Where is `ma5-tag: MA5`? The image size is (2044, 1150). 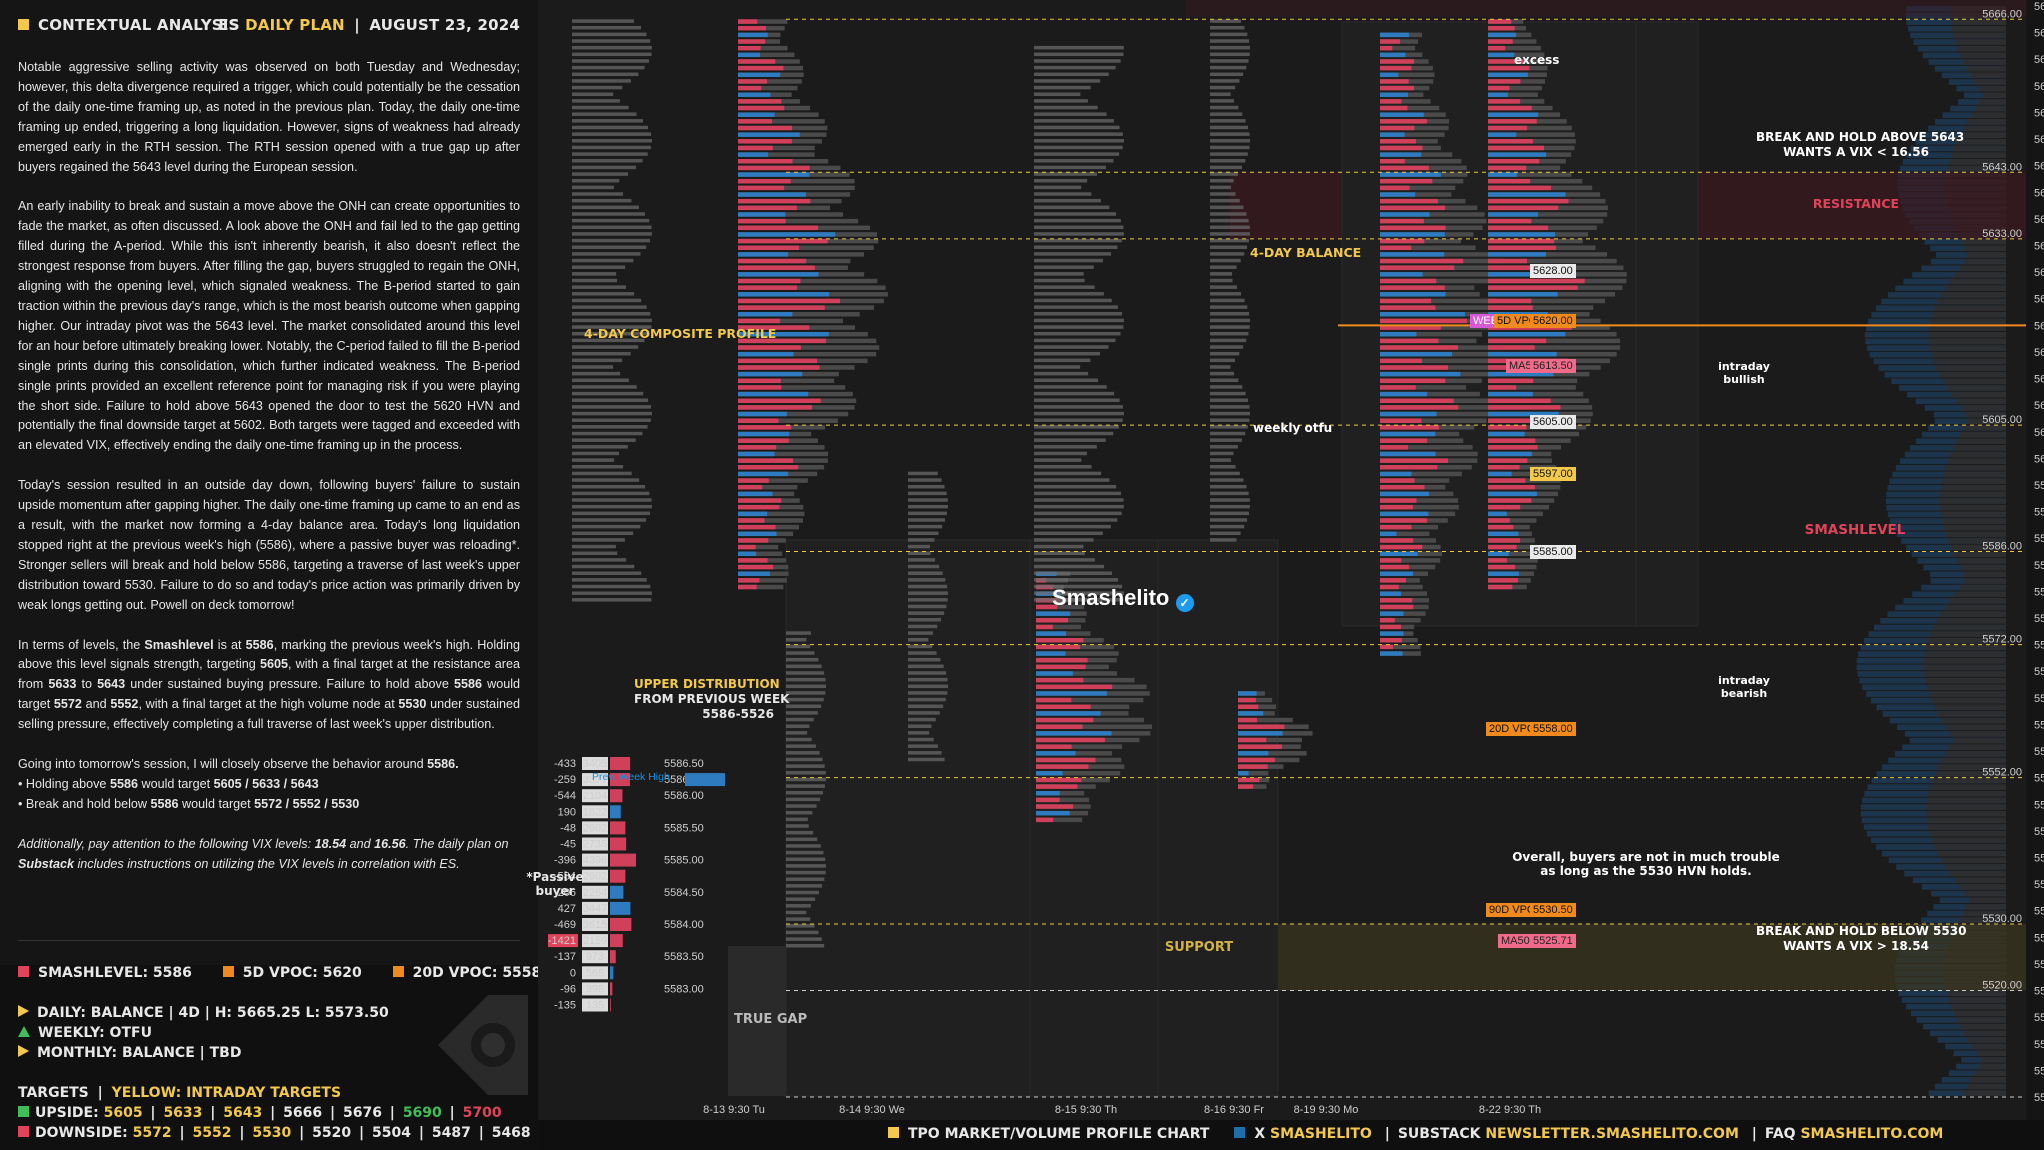 ma5-tag: MA5 is located at coordinates (1520, 366).